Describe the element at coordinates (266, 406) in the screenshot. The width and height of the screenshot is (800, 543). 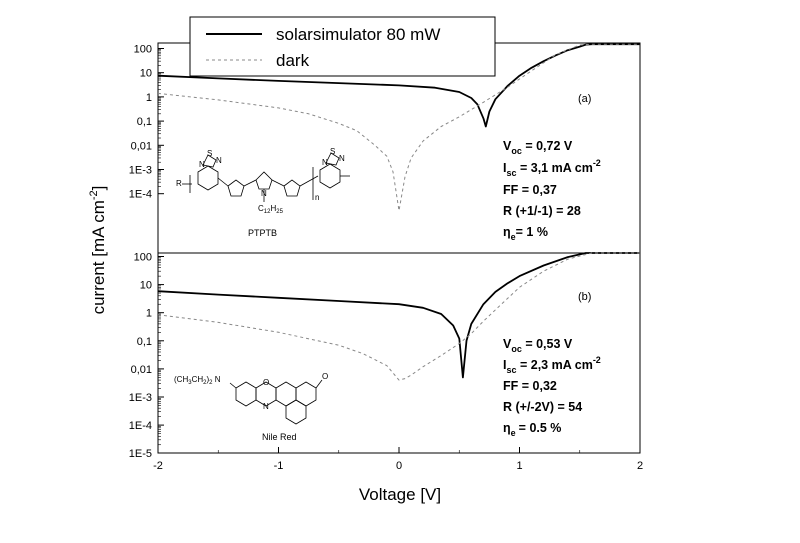
I see `nile-red-n-ring-label: N` at that location.